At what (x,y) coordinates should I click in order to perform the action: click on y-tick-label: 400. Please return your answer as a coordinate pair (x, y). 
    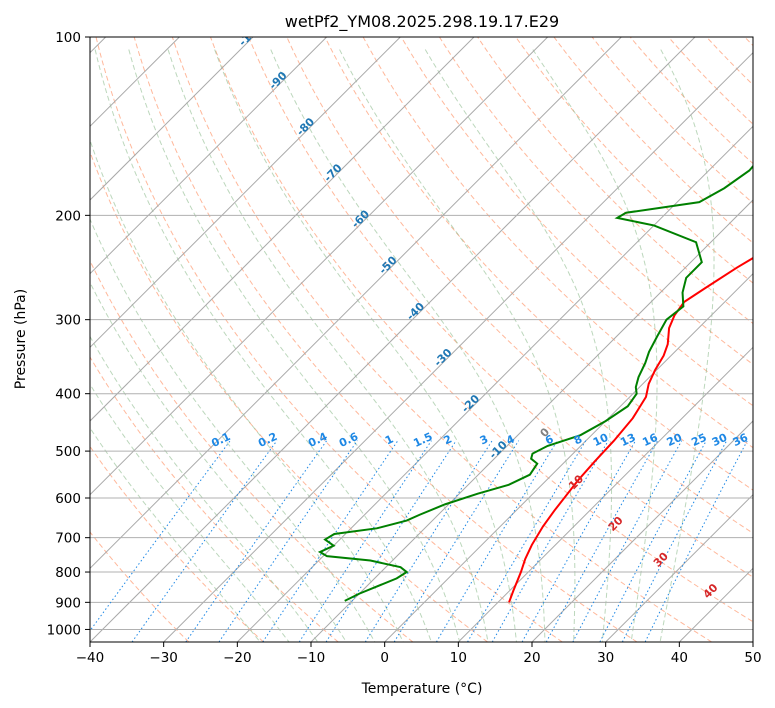
    Looking at the image, I should click on (68, 395).